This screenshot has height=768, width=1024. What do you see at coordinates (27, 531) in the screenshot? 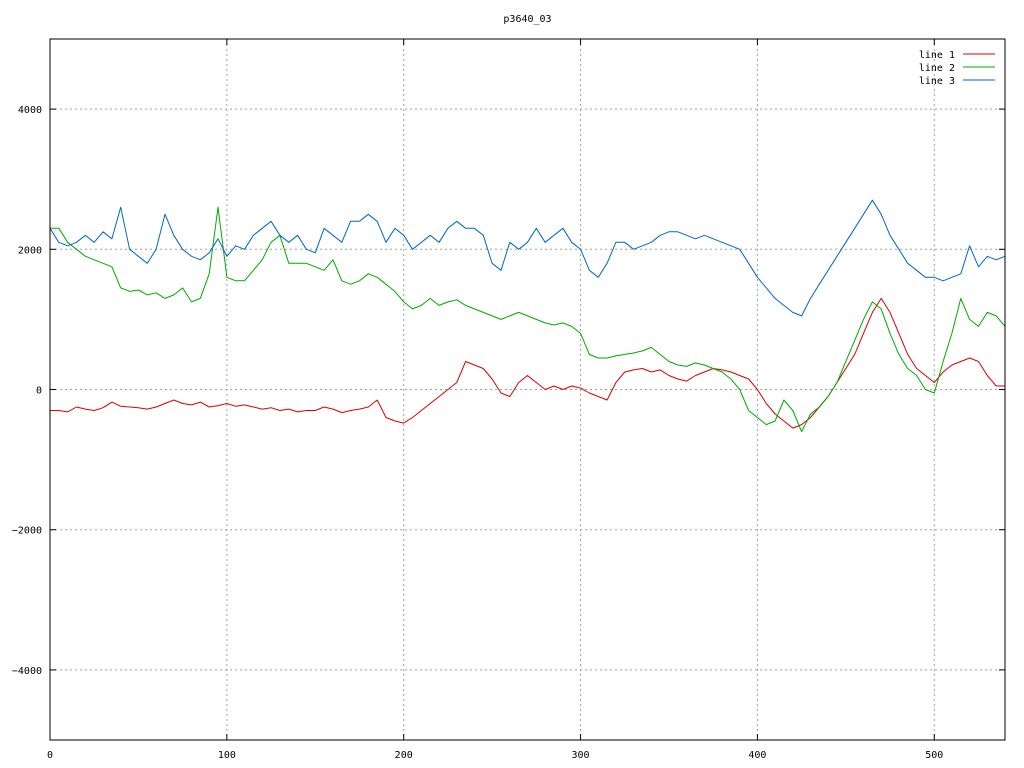
I see `y-tick-label: −2000` at bounding box center [27, 531].